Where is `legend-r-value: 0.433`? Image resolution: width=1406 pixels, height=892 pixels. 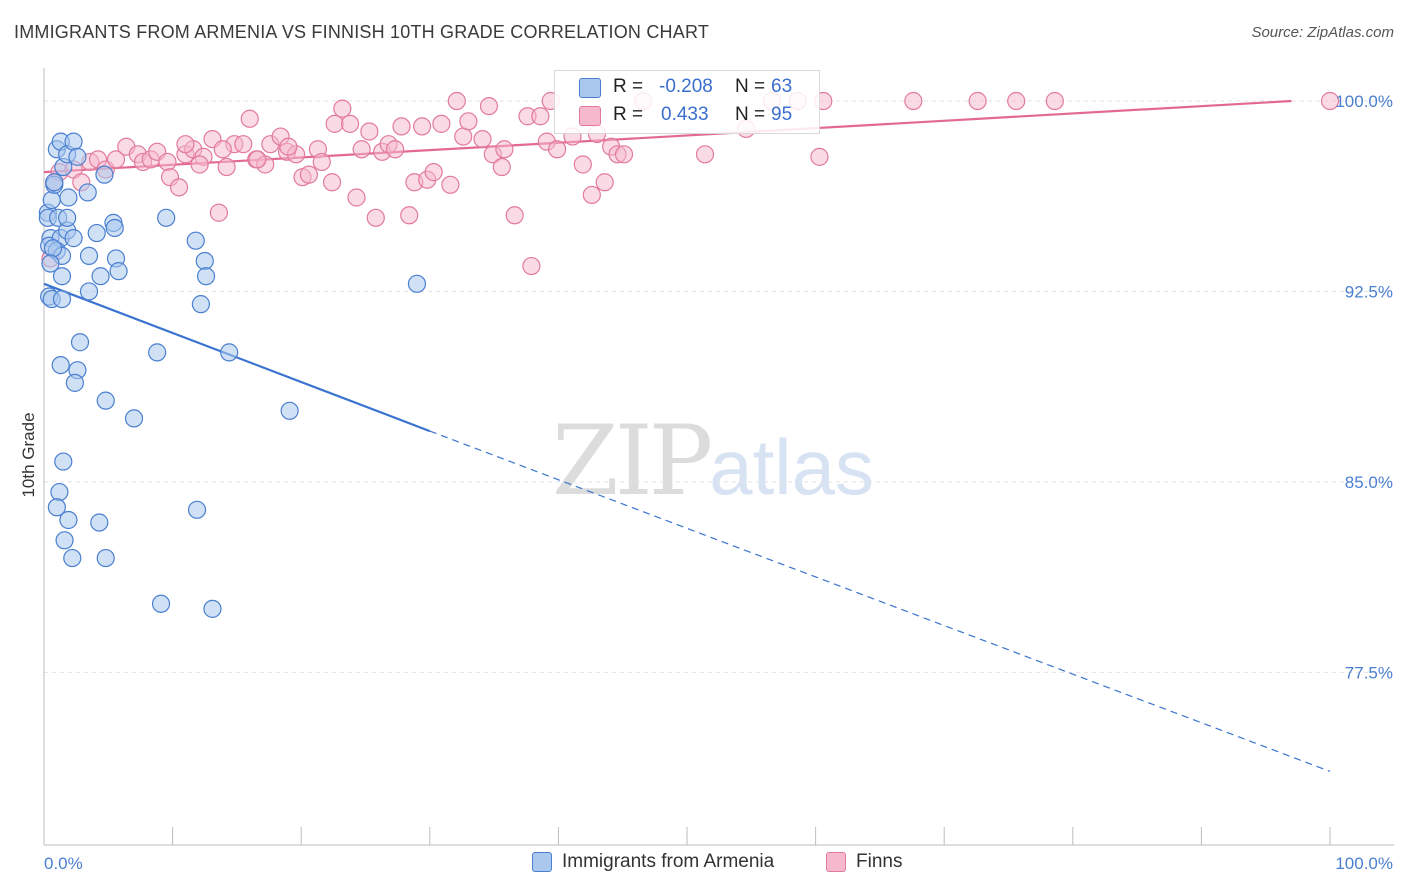 legend-r-value: 0.433 is located at coordinates (685, 114).